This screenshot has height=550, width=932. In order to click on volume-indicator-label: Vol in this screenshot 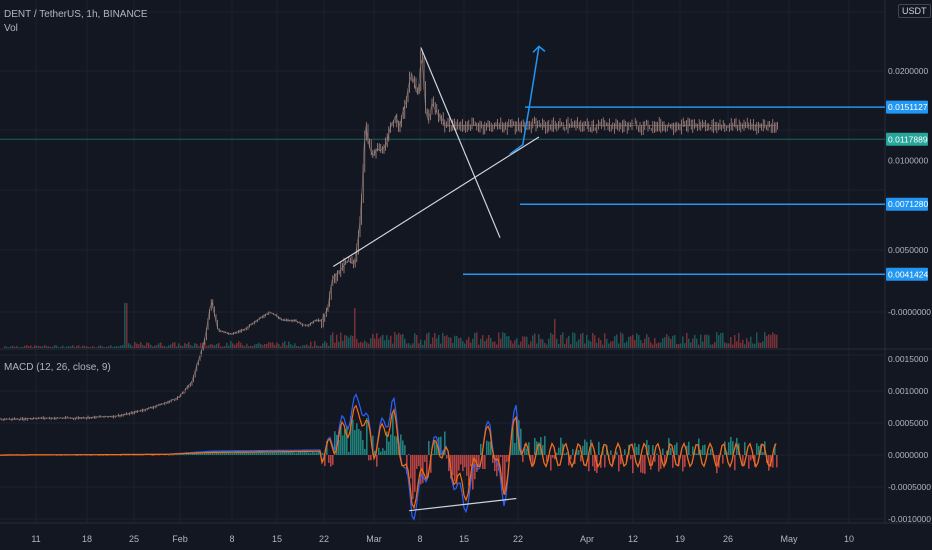, I will do `click(11, 28)`.